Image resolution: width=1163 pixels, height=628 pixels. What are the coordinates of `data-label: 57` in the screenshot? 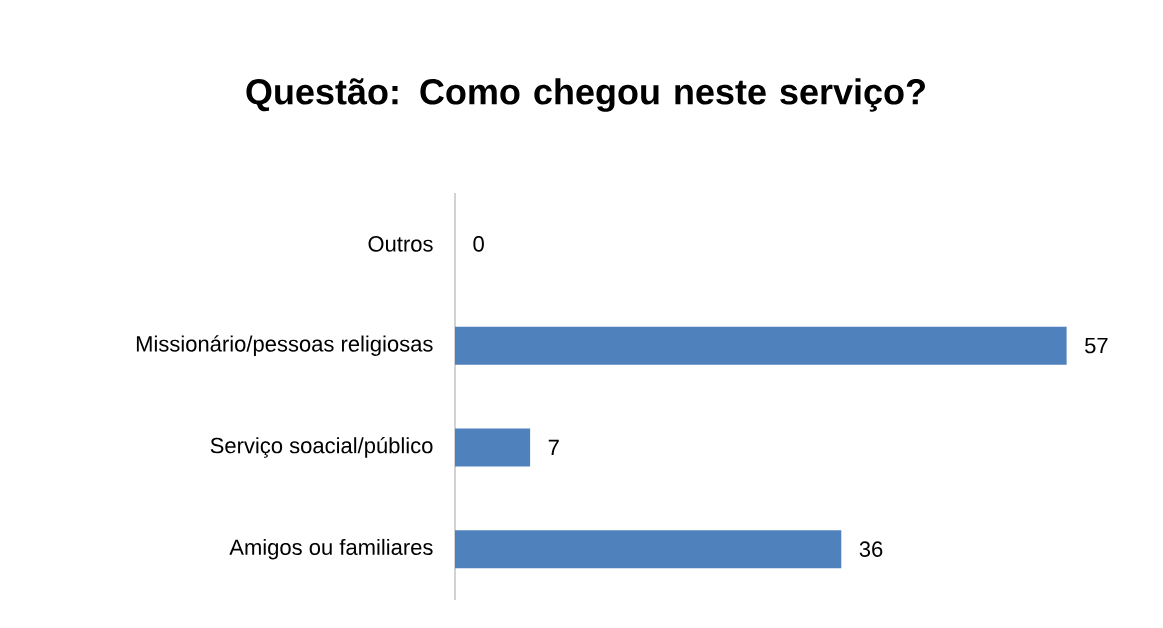 It's located at (1096, 345).